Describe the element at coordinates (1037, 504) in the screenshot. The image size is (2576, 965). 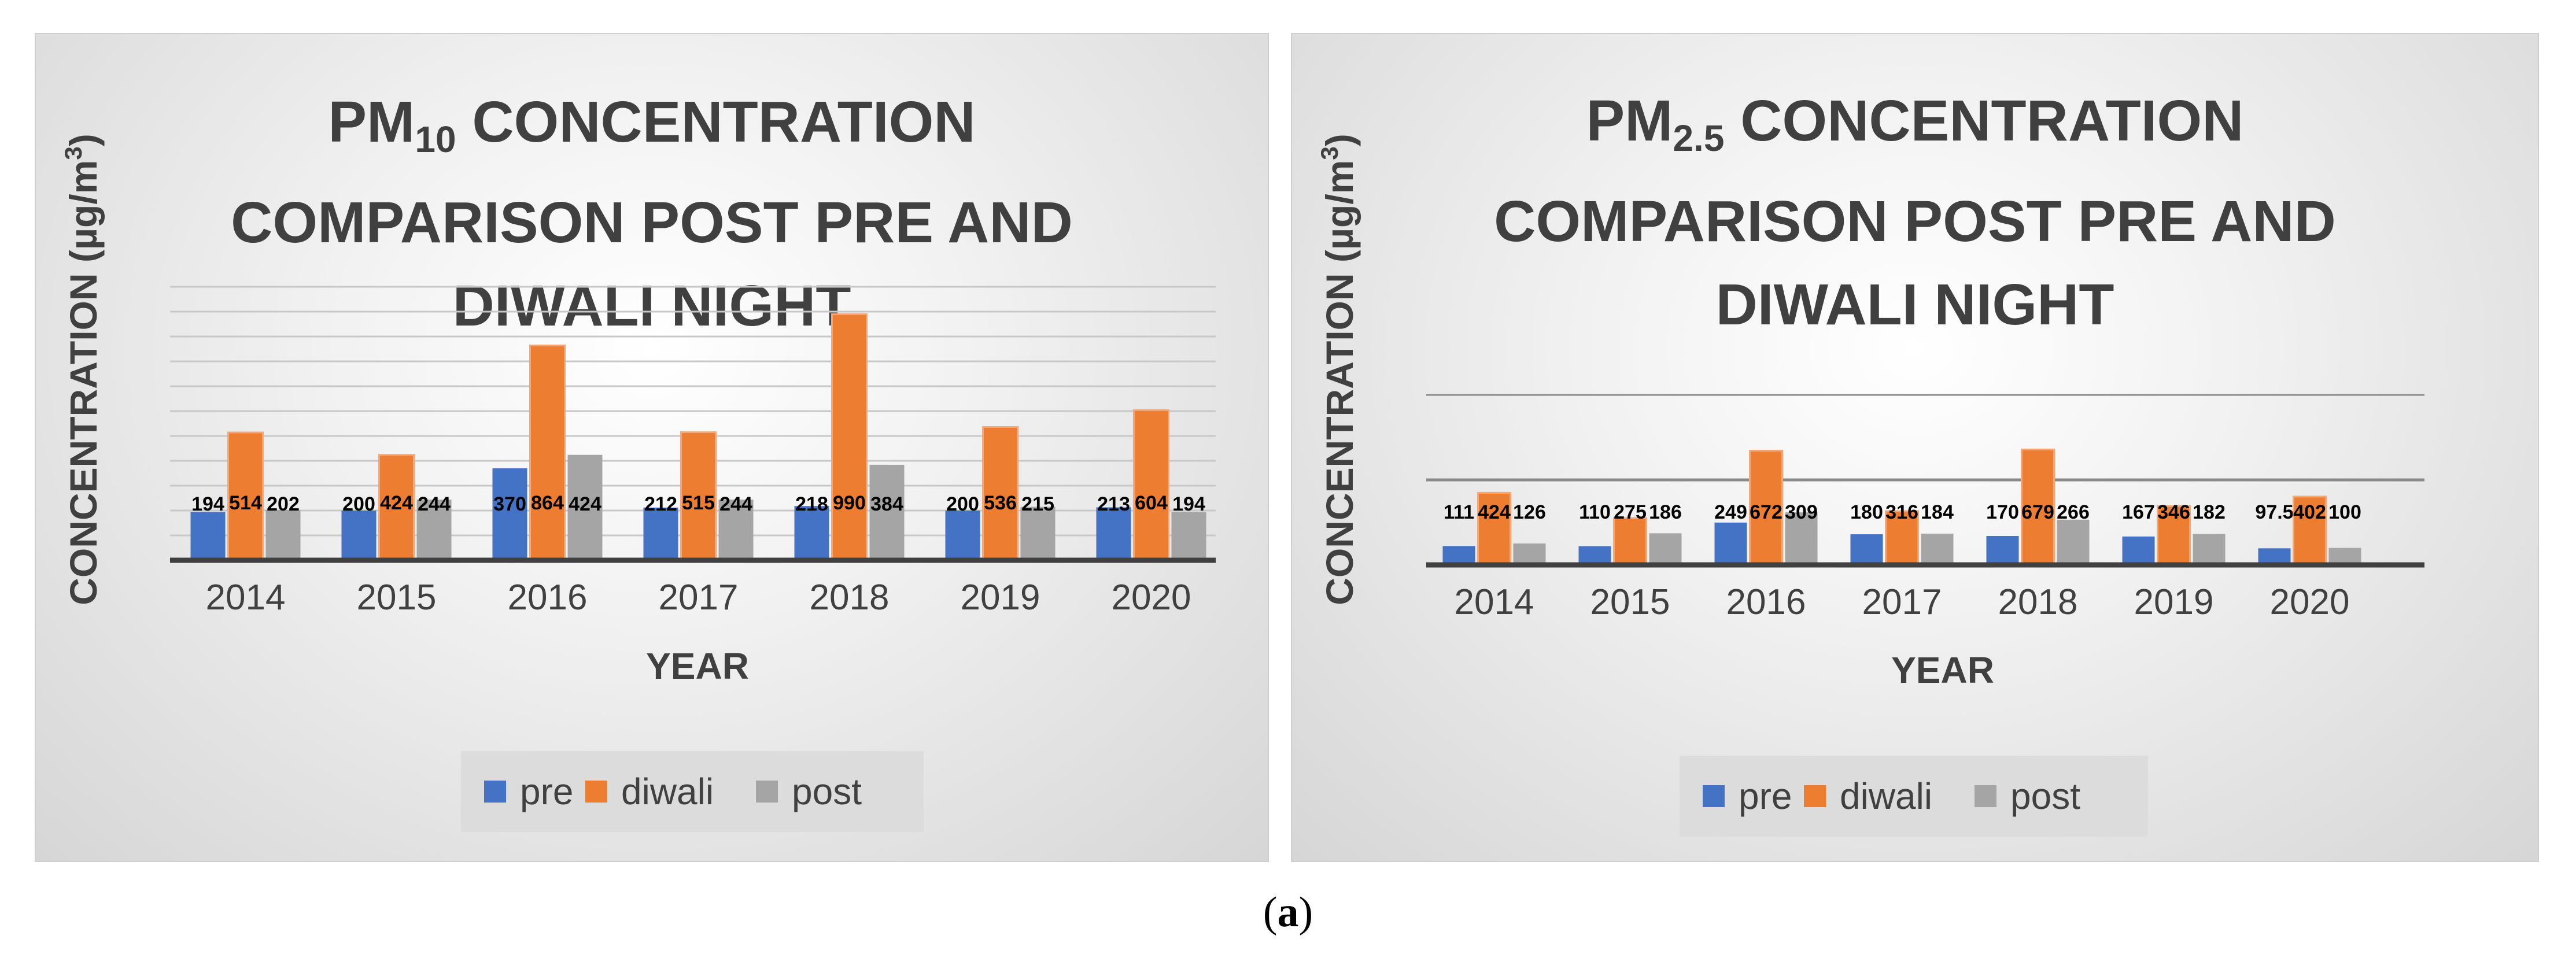
I see `data-label-post-2019: 215` at that location.